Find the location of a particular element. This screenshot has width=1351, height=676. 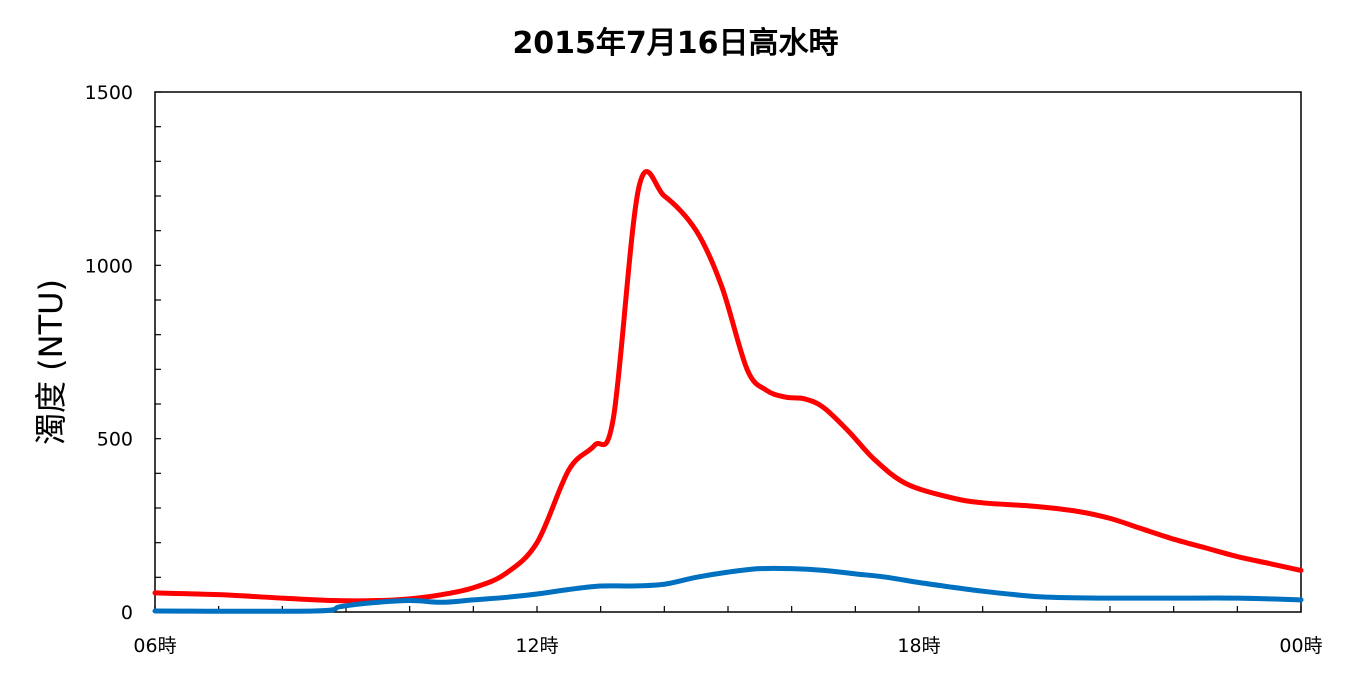

y-tick-label: 0 is located at coordinates (127, 613).